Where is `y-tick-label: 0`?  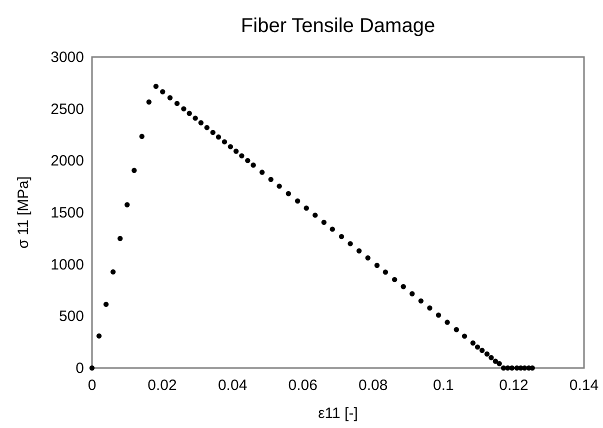
y-tick-label: 0 is located at coordinates (80, 368).